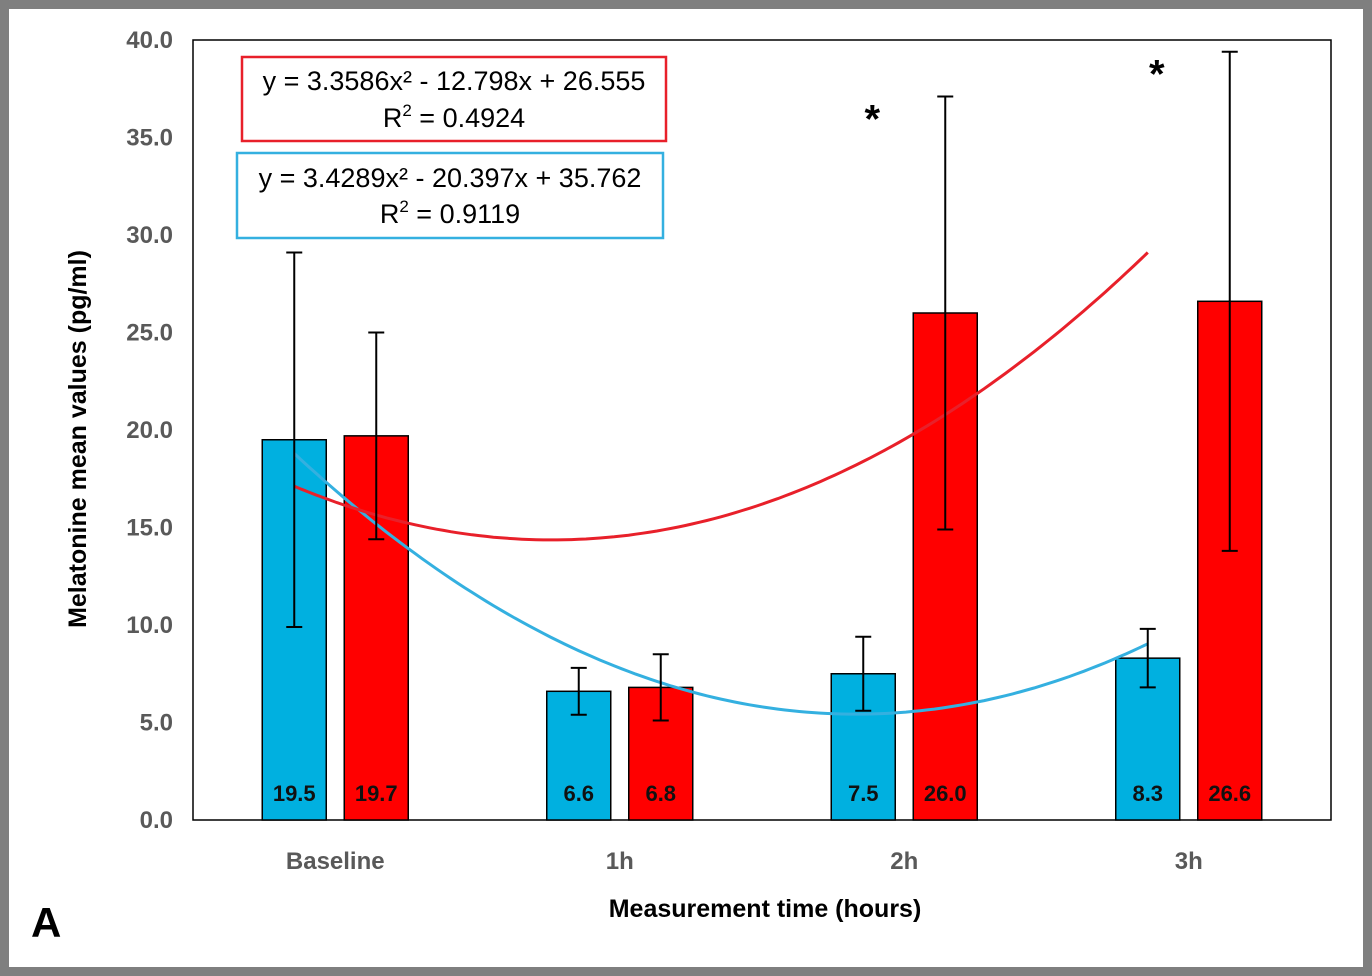 The width and height of the screenshot is (1372, 976). What do you see at coordinates (46, 922) in the screenshot?
I see `panel-label: A` at bounding box center [46, 922].